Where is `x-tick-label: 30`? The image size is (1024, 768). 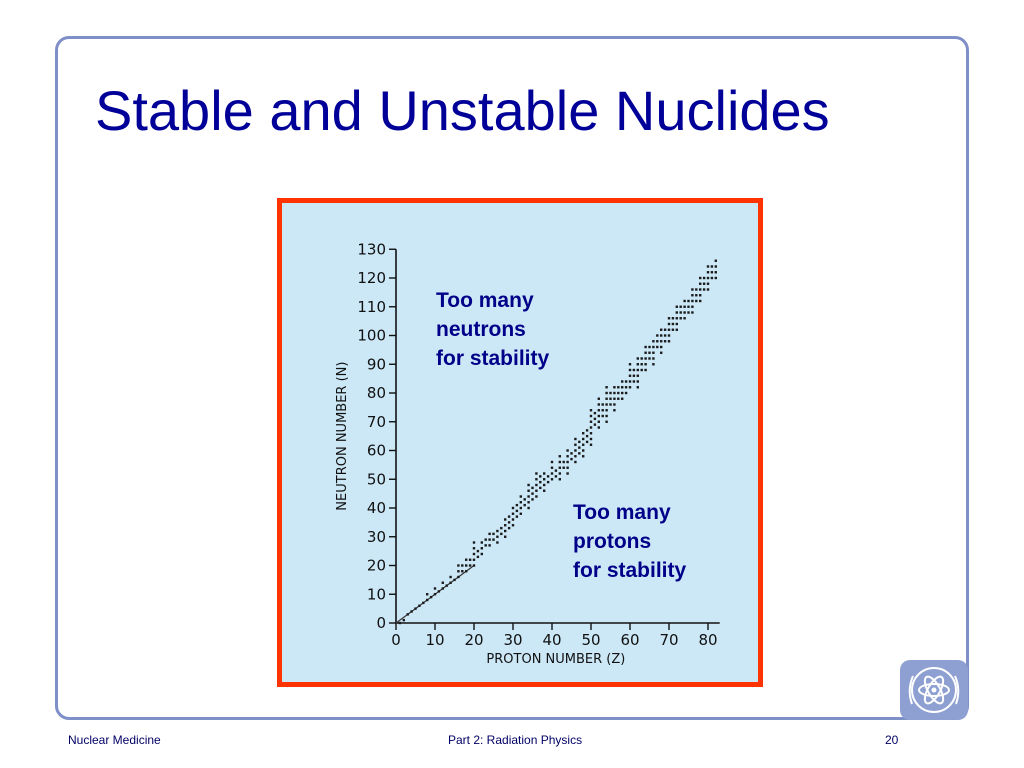 x-tick-label: 30 is located at coordinates (512, 640).